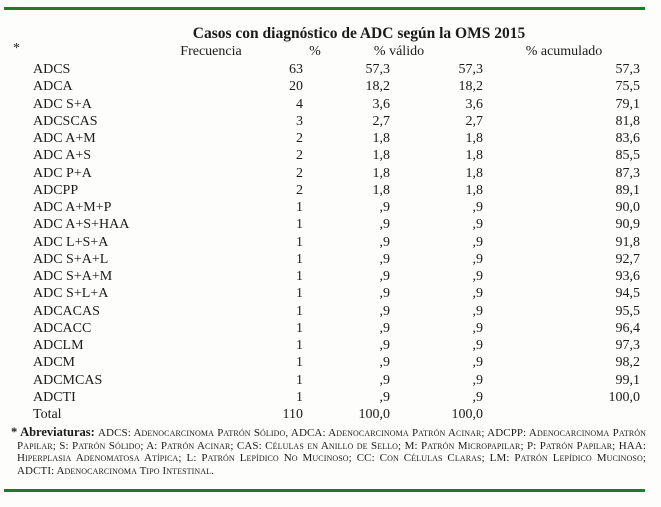  Describe the element at coordinates (64, 138) in the screenshot. I see `row-label: ADC A+M` at that location.